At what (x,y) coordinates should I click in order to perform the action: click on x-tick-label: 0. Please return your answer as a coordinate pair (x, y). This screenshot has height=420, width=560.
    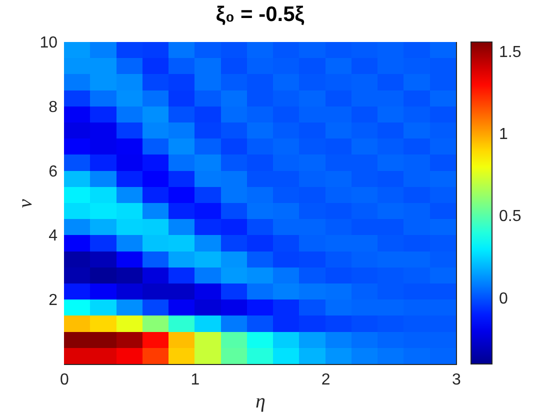
    Looking at the image, I should click on (65, 380).